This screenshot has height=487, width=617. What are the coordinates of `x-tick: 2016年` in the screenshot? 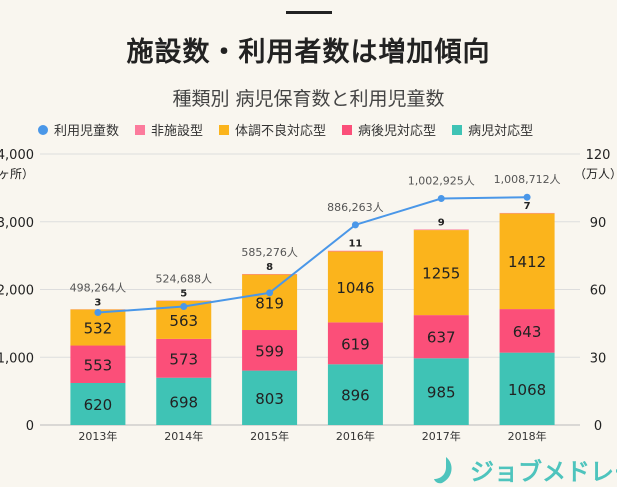 It's located at (355, 436).